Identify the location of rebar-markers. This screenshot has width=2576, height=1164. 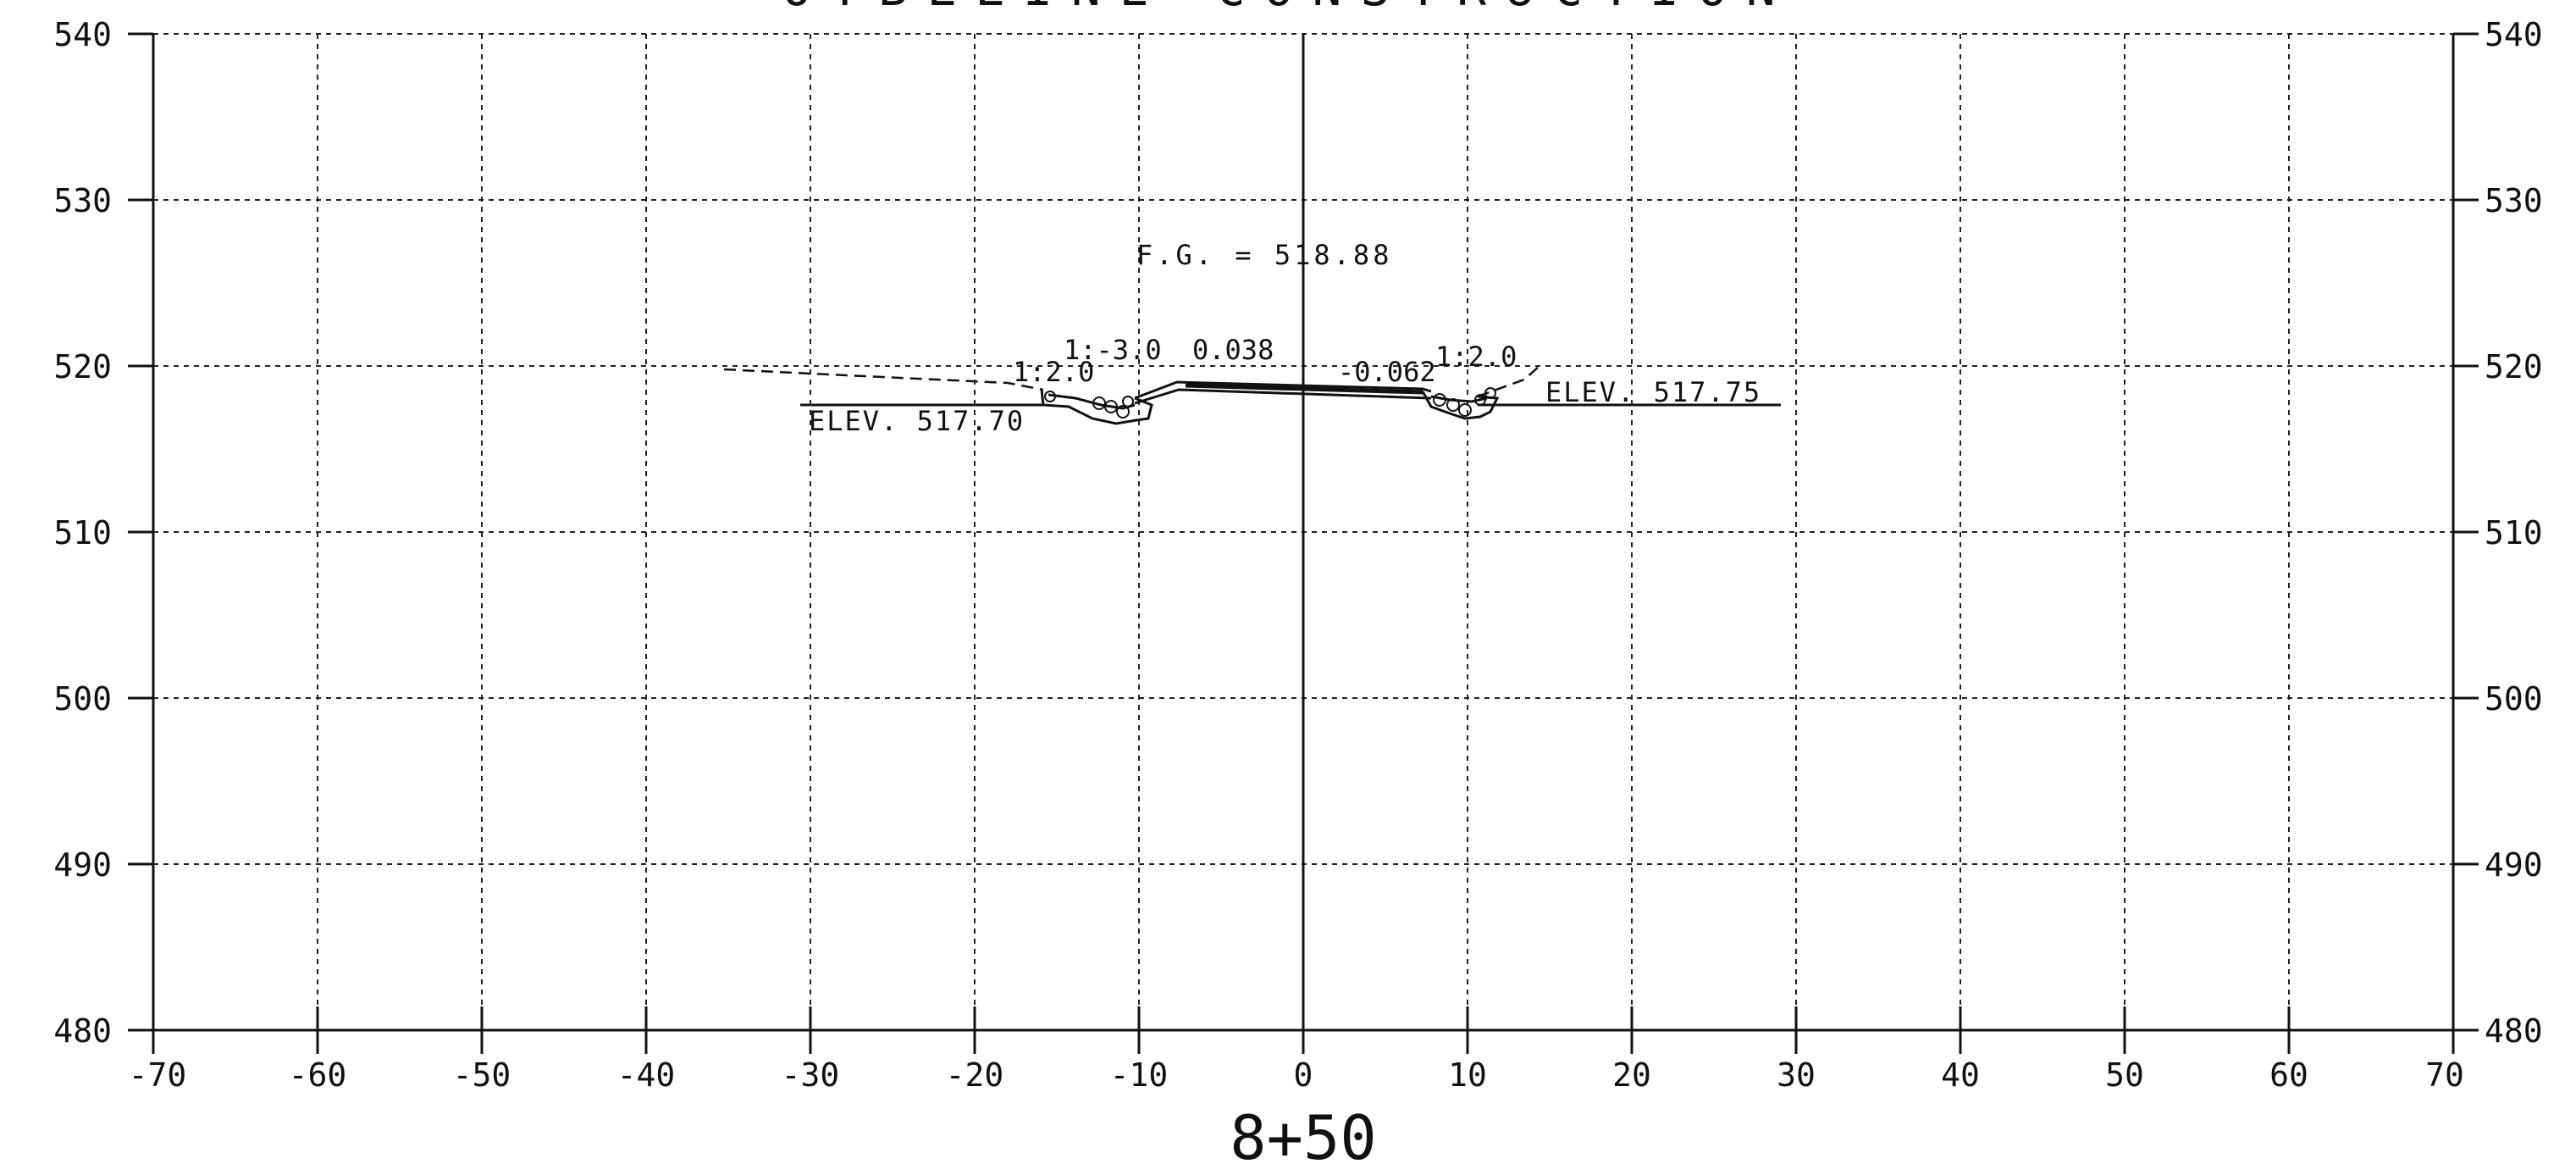
(1270, 402).